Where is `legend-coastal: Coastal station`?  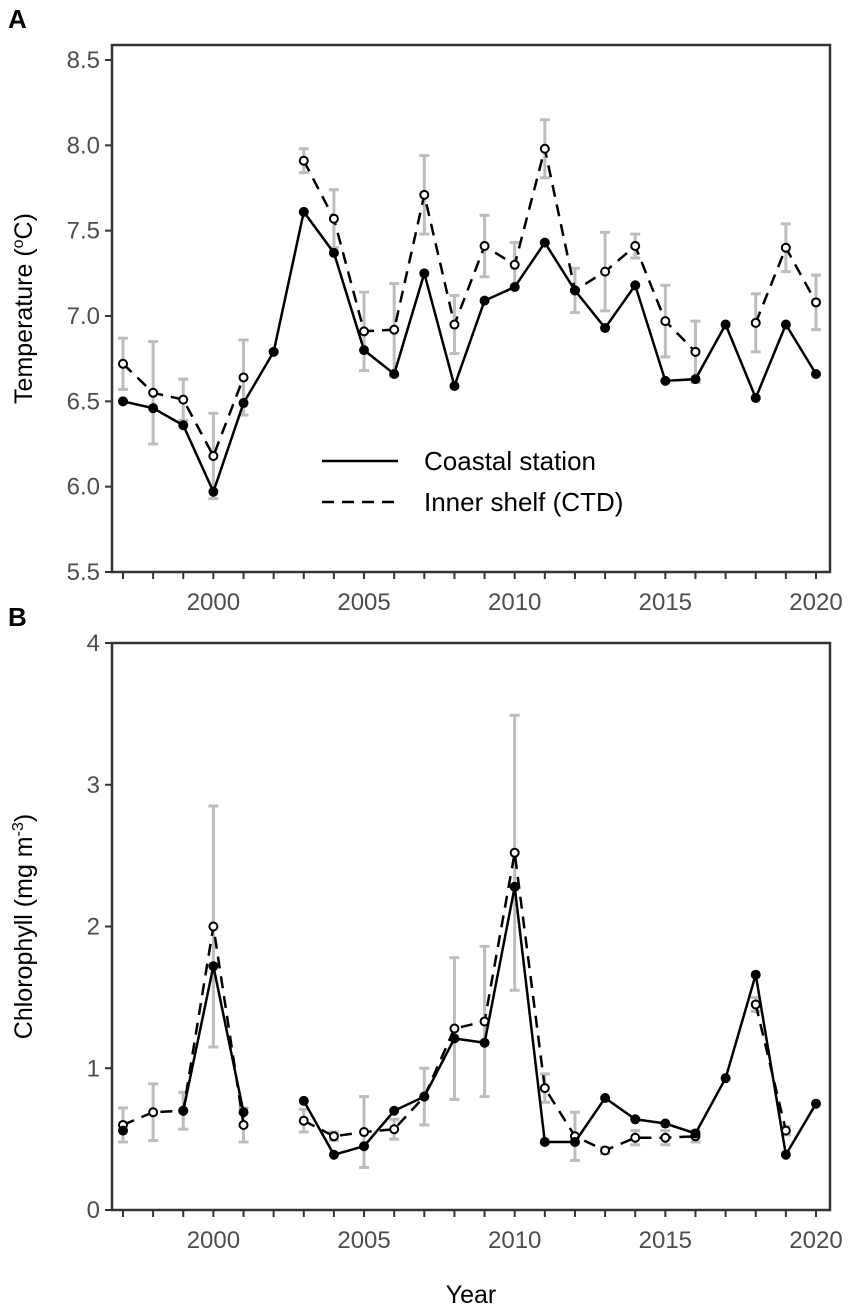 legend-coastal: Coastal station is located at coordinates (510, 461).